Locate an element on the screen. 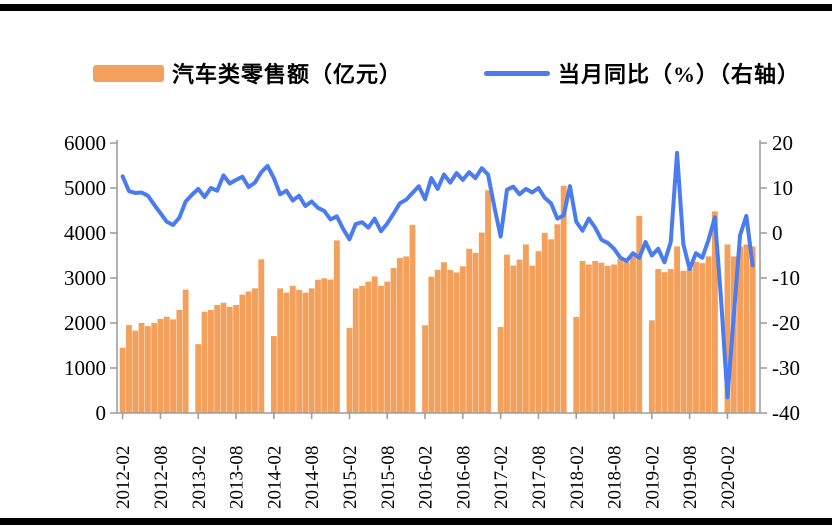 This screenshot has height=528, width=832. legend-item-bar-series: 汽车类零售额（亿元） is located at coordinates (247, 73).